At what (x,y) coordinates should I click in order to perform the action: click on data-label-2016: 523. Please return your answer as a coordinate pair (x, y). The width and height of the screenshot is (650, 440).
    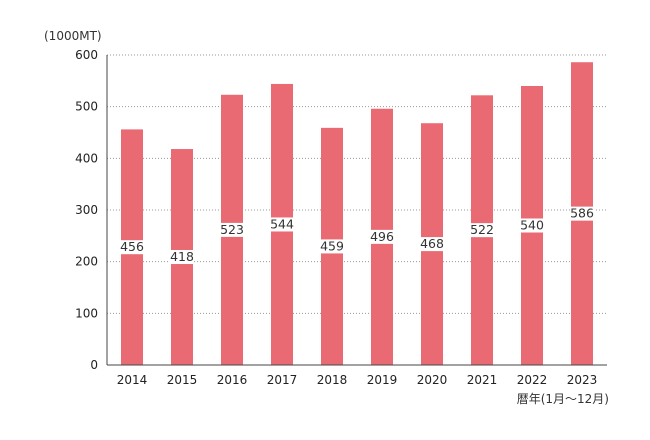
    Looking at the image, I should click on (232, 229).